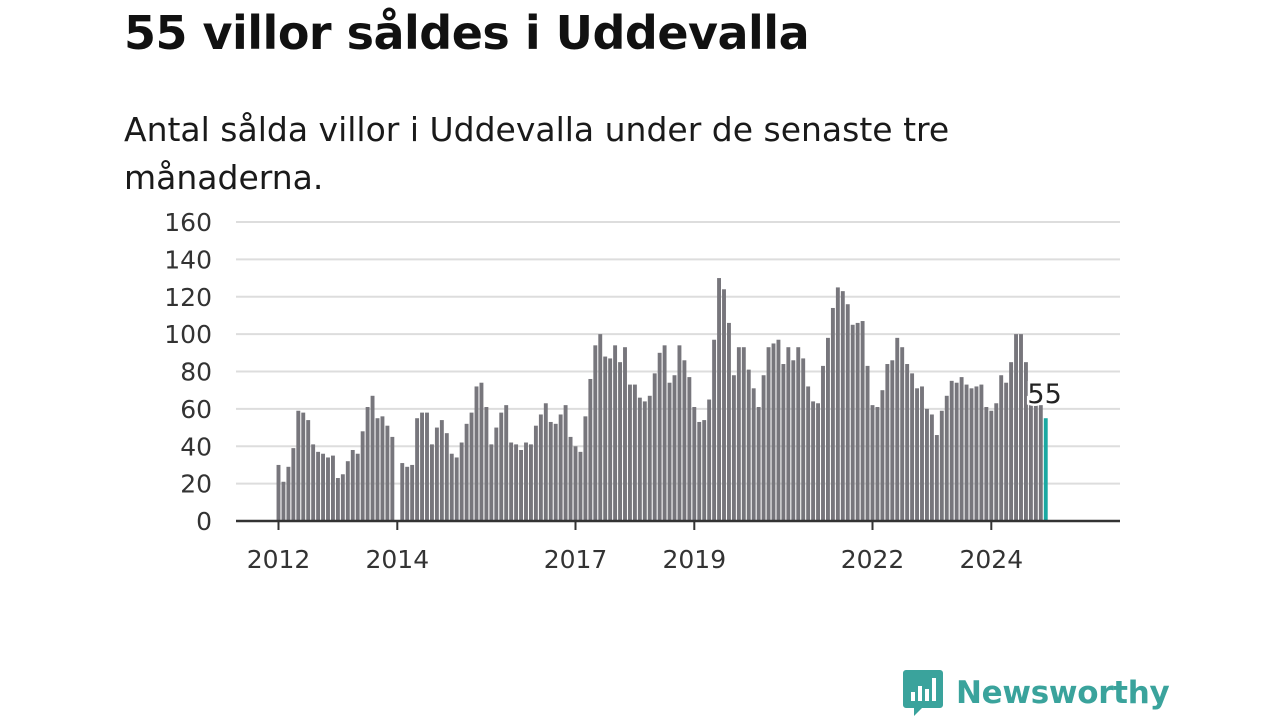  What do you see at coordinates (635, 559) in the screenshot?
I see `x-axis-tick-labels: 2012 2014 2017 2019 2022 2024` at bounding box center [635, 559].